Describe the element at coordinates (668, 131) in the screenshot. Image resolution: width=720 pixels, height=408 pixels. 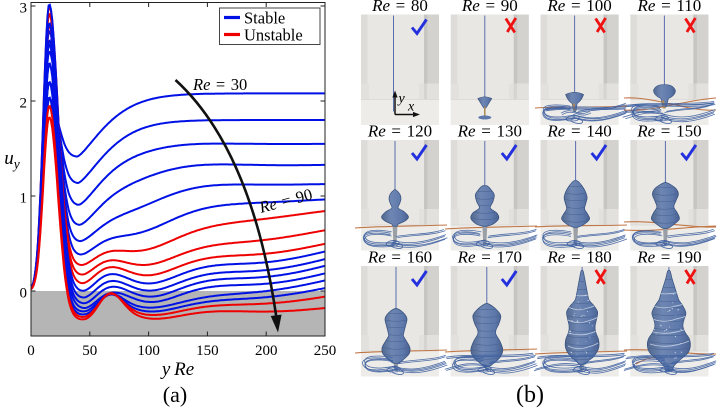
I see `svg-text: Re = 150` at that location.